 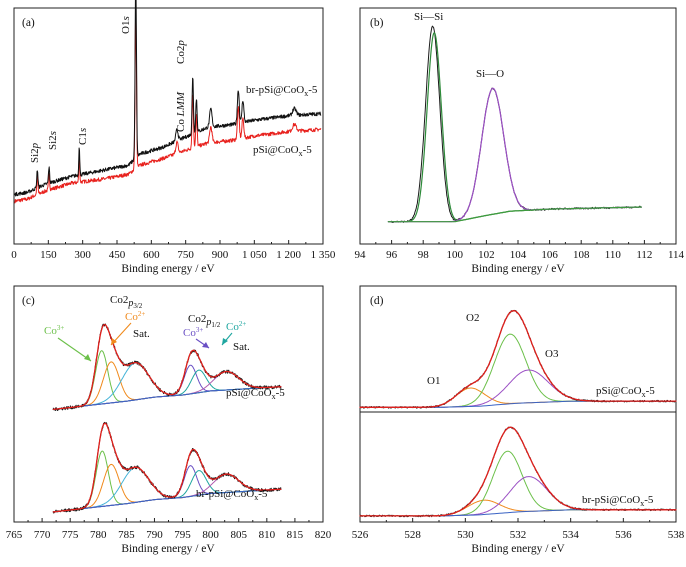 I want to click on x-tick-label: 750, so click(x=185, y=255).